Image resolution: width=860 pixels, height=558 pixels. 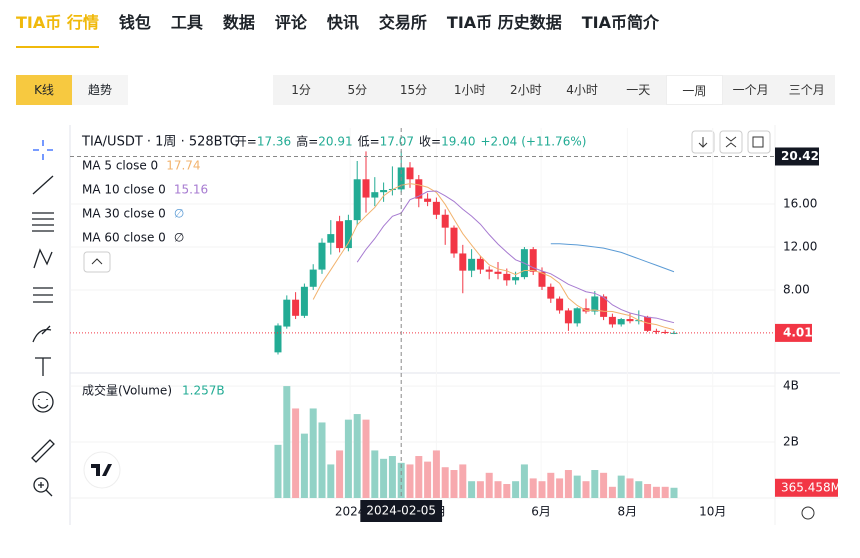 What do you see at coordinates (120, 166) in the screenshot?
I see `ma-name: MA 5 close 0` at bounding box center [120, 166].